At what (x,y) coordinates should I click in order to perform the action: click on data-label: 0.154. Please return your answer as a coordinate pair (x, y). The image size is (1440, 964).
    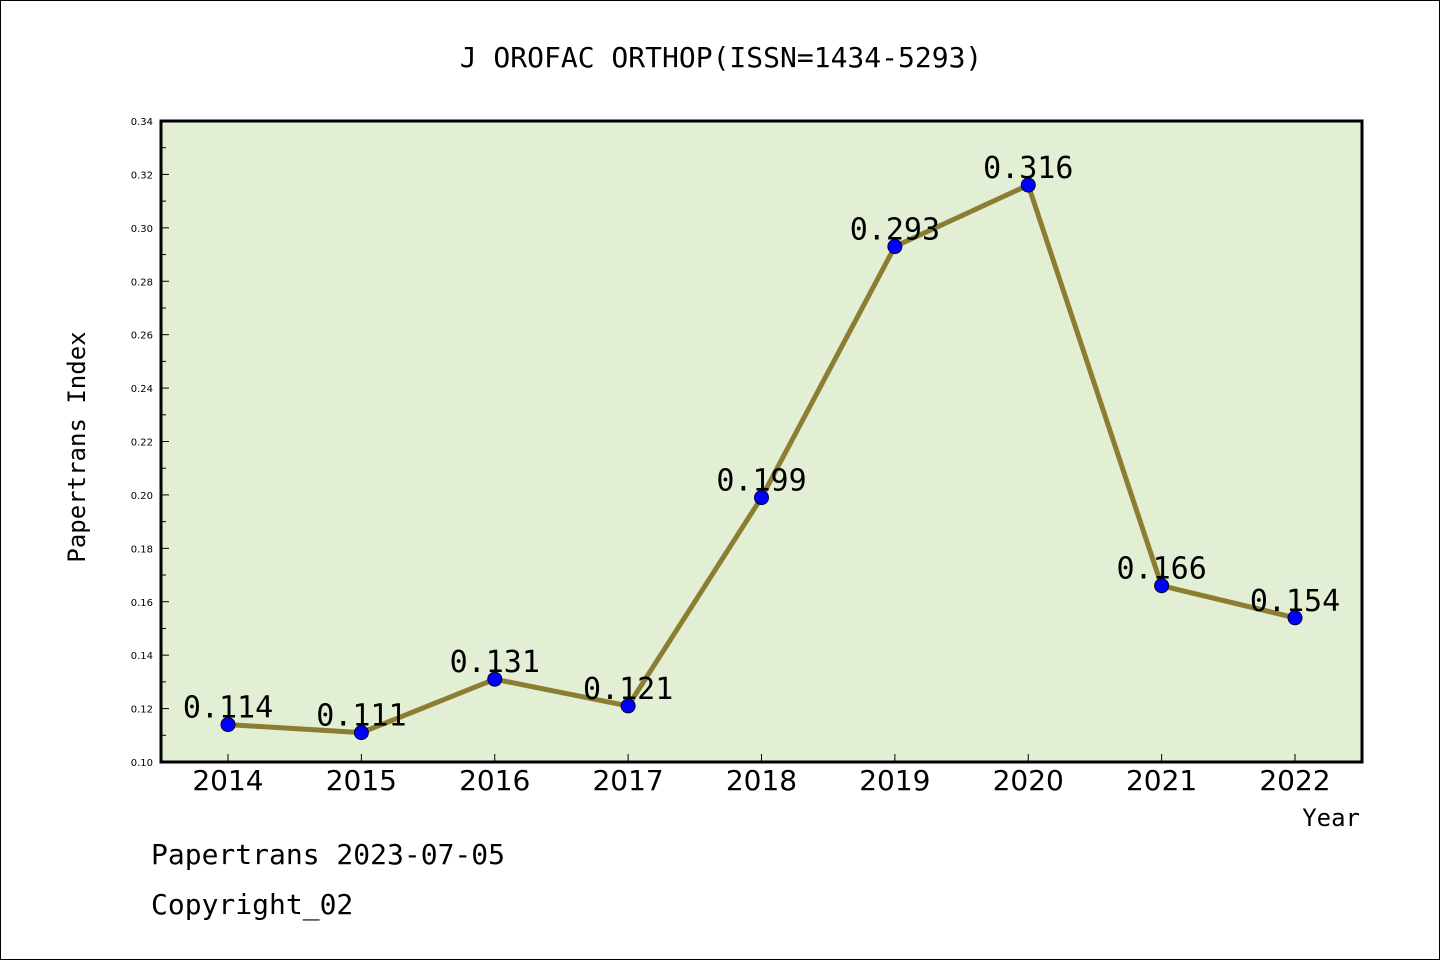
    Looking at the image, I should click on (1295, 601).